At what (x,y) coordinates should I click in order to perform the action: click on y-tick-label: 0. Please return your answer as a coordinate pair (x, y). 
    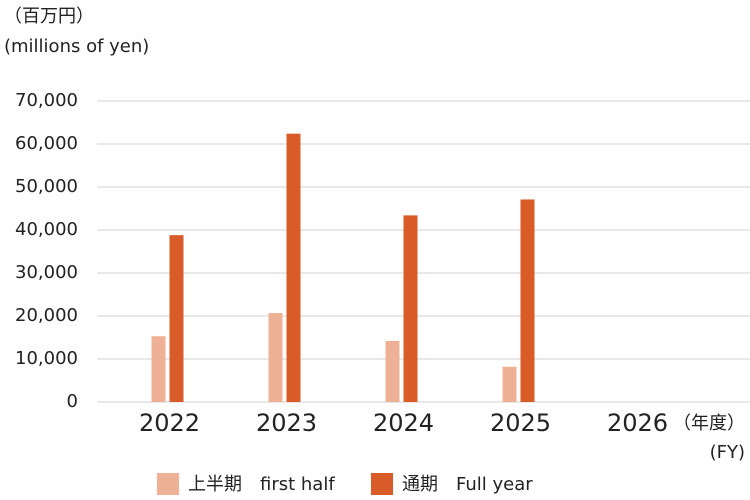
    Looking at the image, I should click on (72, 401).